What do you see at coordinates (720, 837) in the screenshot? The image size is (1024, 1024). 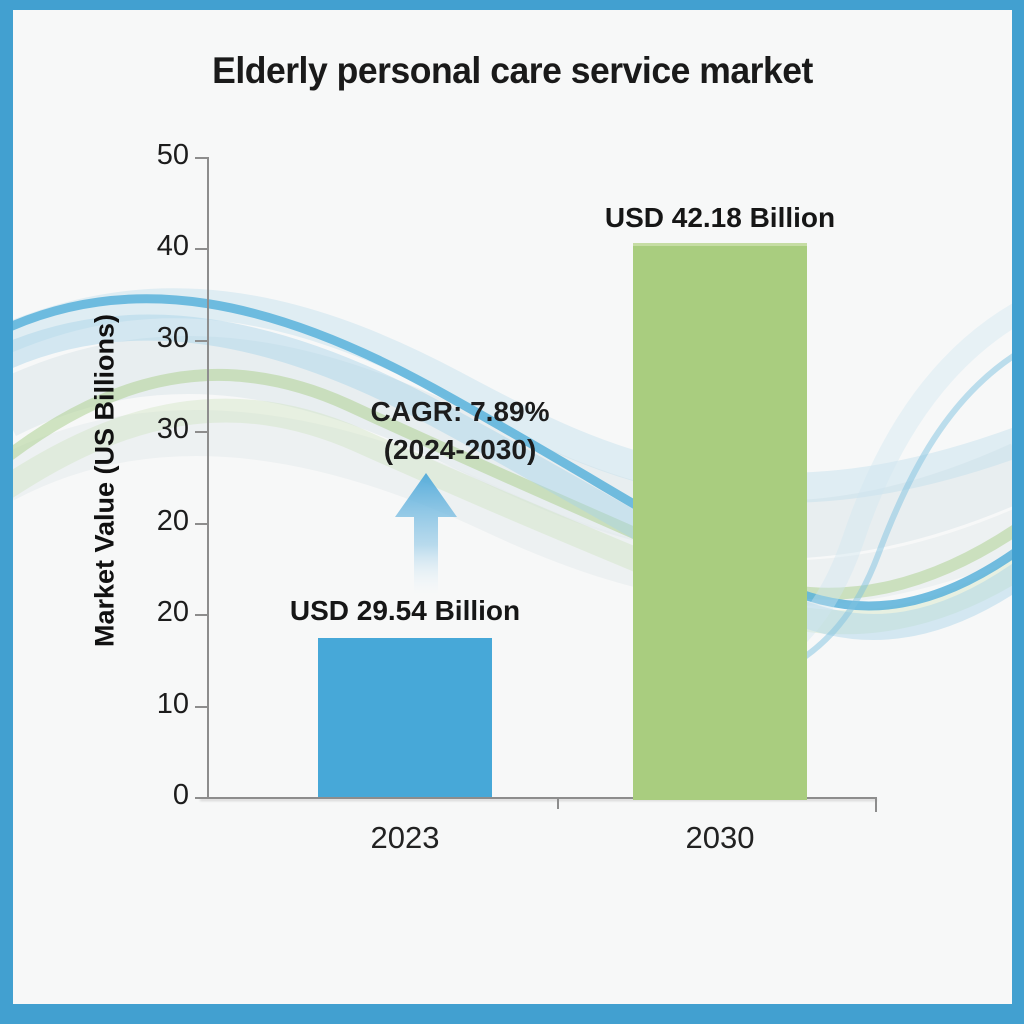 I see `x-tick-label-2030: 2030` at bounding box center [720, 837].